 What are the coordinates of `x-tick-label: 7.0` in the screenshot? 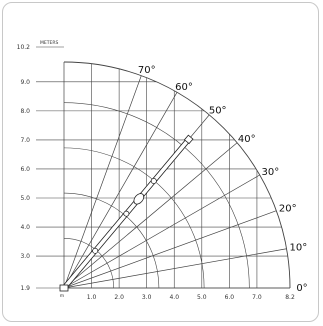 It's located at (257, 297).